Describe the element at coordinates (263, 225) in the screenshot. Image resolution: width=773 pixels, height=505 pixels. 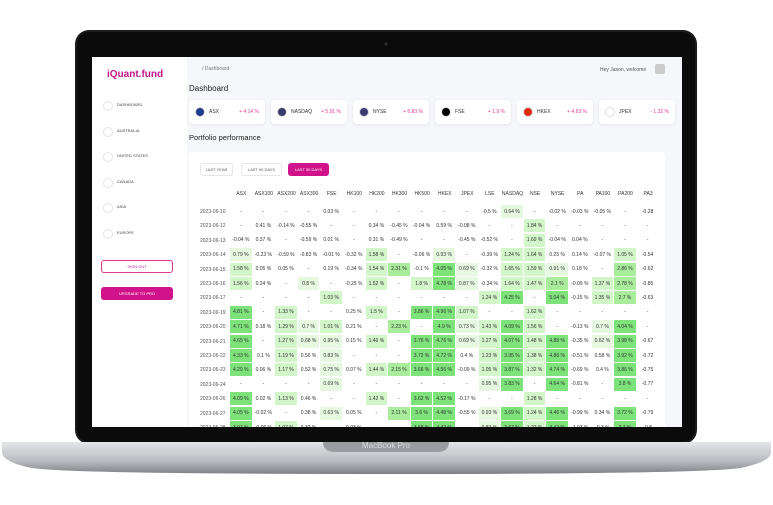
I see `table-cell: 0.41 %` at that location.